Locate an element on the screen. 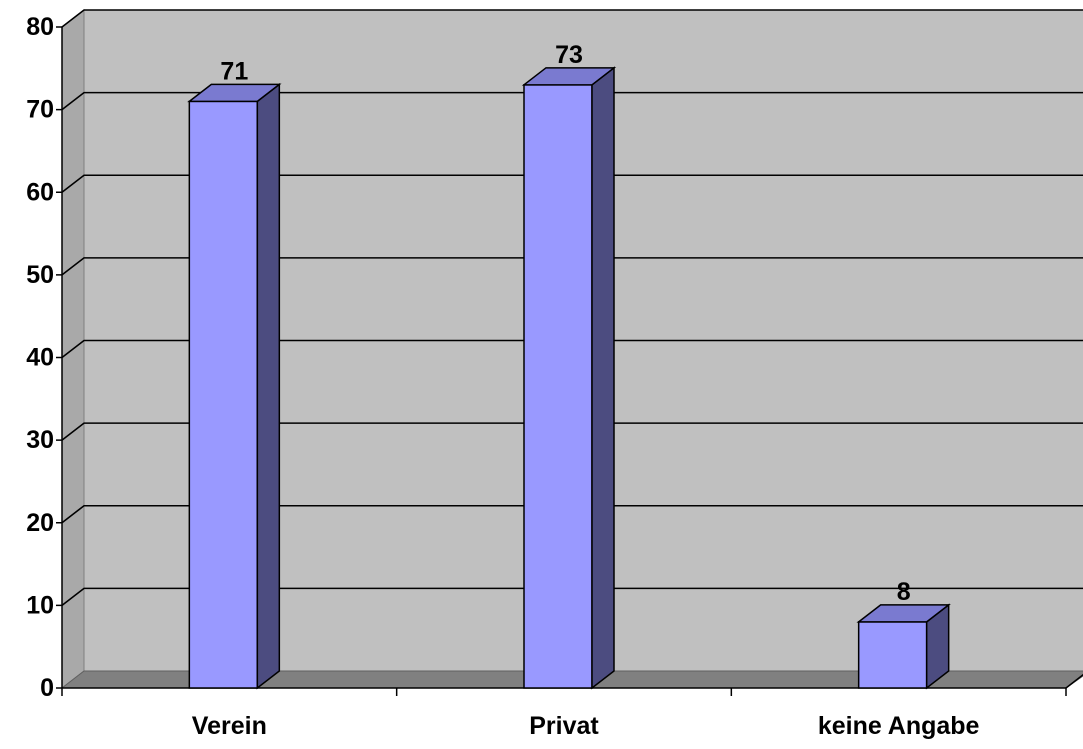  bar-keine-angabe is located at coordinates (903, 646).